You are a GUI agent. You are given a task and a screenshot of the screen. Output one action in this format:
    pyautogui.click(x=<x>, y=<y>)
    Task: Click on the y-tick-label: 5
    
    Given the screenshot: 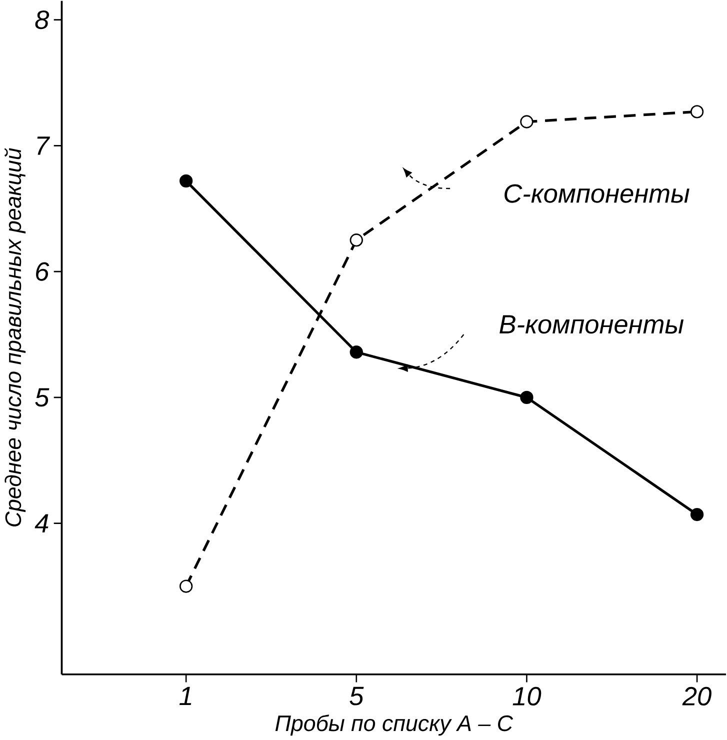 What is the action you would take?
    pyautogui.click(x=42, y=397)
    